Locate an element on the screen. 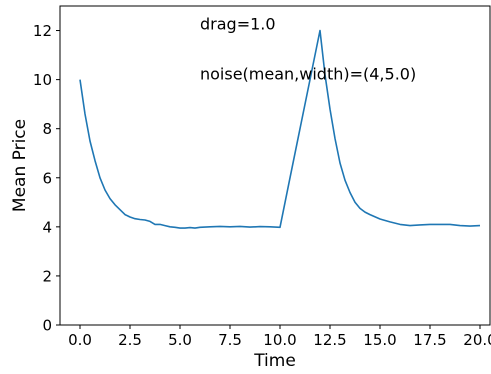 The image size is (491, 374). annotation-text: noise(mean,width)=(4,5.0) is located at coordinates (308, 74).